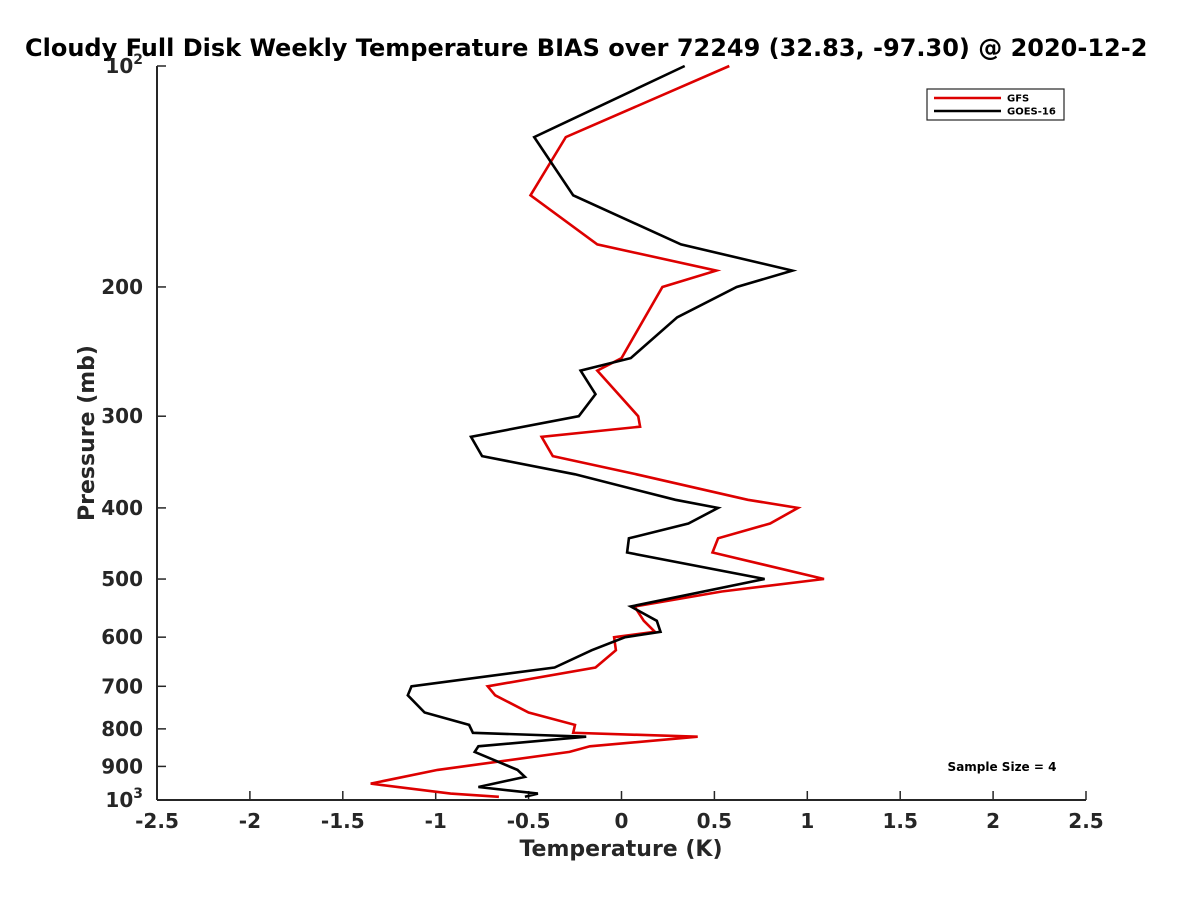 Image resolution: width=1200 pixels, height=900 pixels. Describe the element at coordinates (1002, 767) in the screenshot. I see `sample-size-note: Sample Size = 4` at that location.